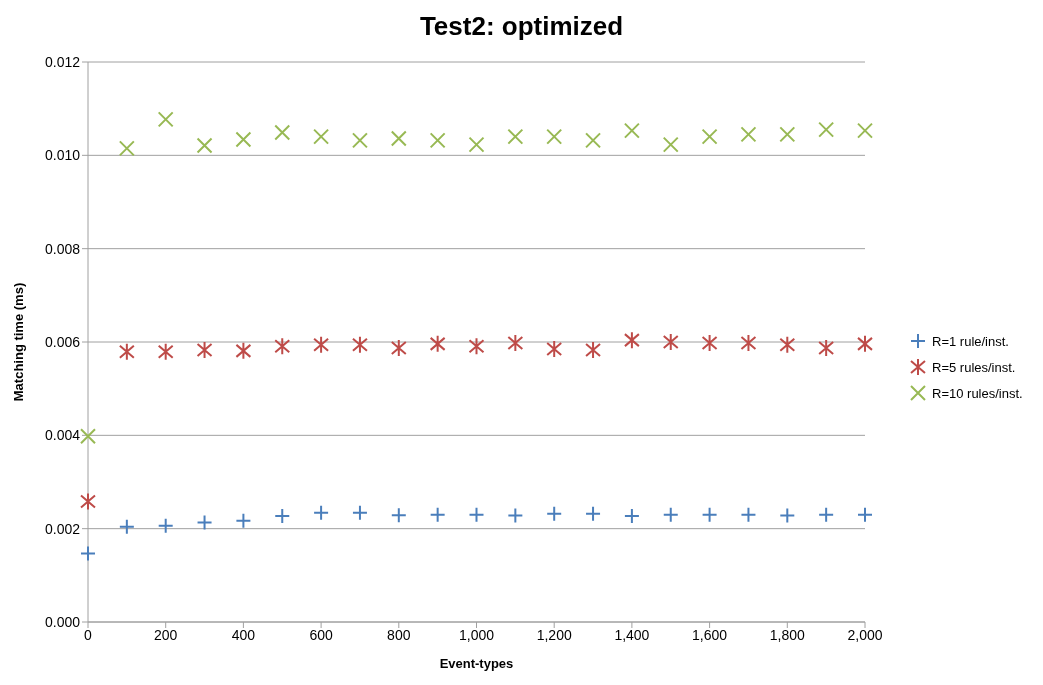 The image size is (1043, 685). What do you see at coordinates (632, 634) in the screenshot?
I see `x-tick-label: 1,400` at bounding box center [632, 634].